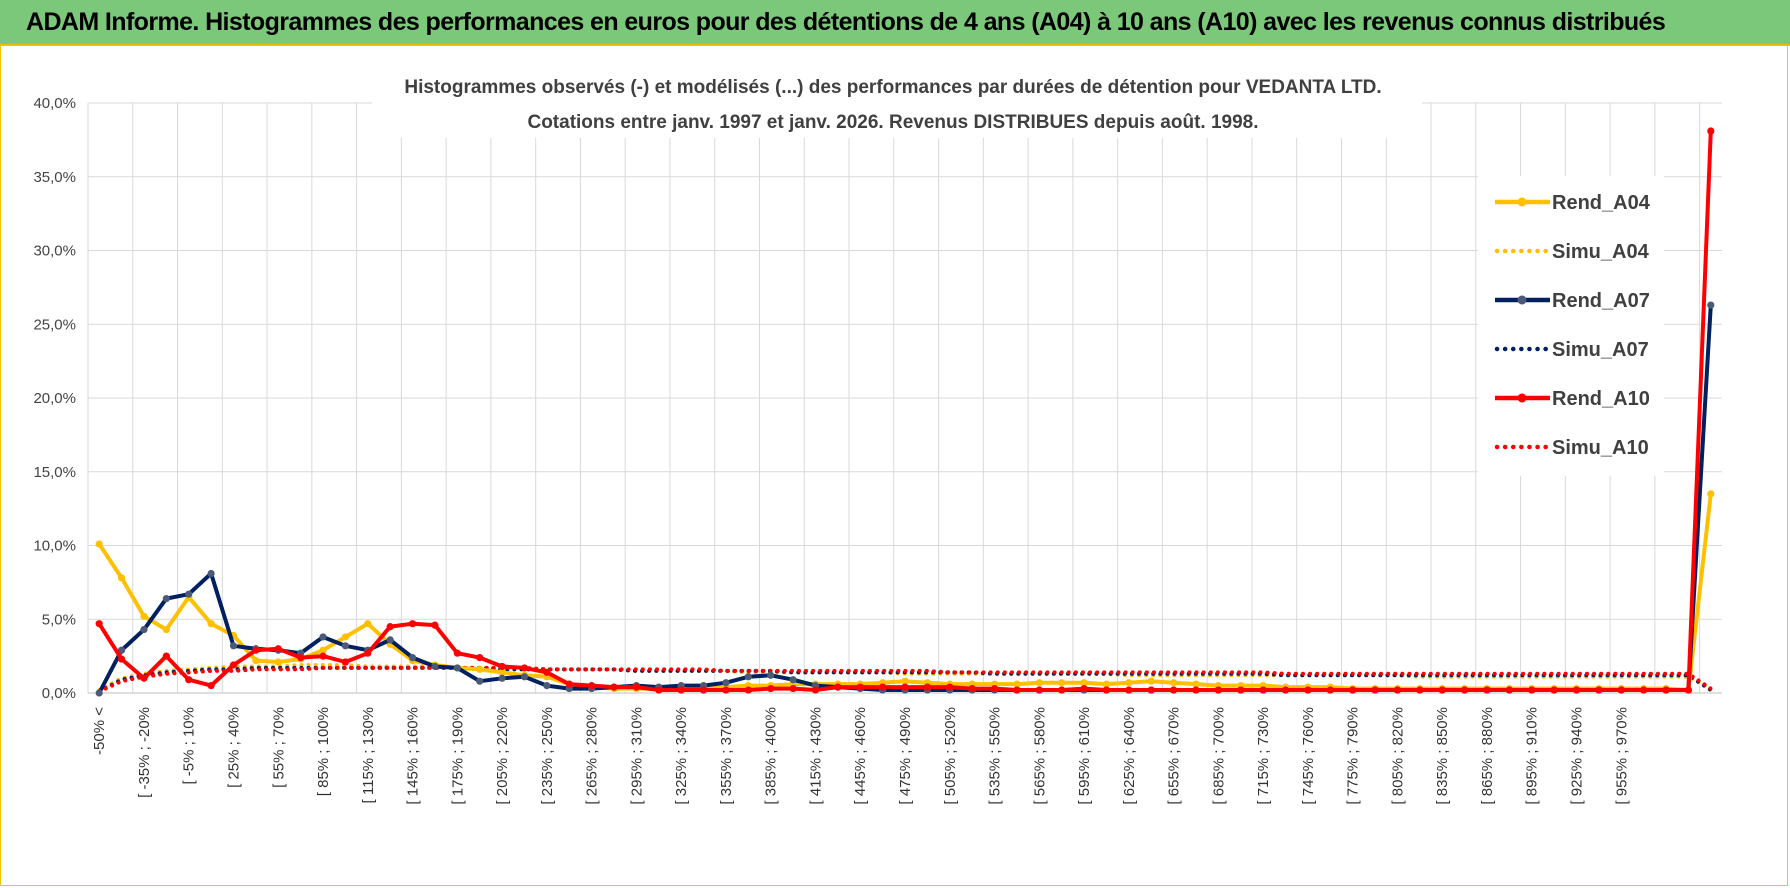 The height and width of the screenshot is (888, 1790). What do you see at coordinates (144, 752) in the screenshot?
I see `x-tick-label: [ -35% ; -20%` at bounding box center [144, 752].